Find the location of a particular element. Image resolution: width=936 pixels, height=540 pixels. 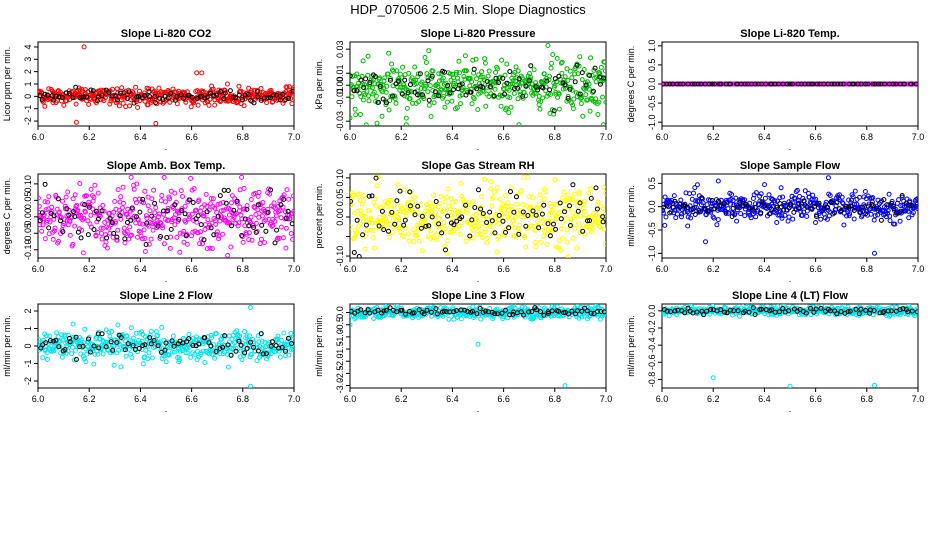

y-axis-label: ml/min per min. is located at coordinates (631, 216).